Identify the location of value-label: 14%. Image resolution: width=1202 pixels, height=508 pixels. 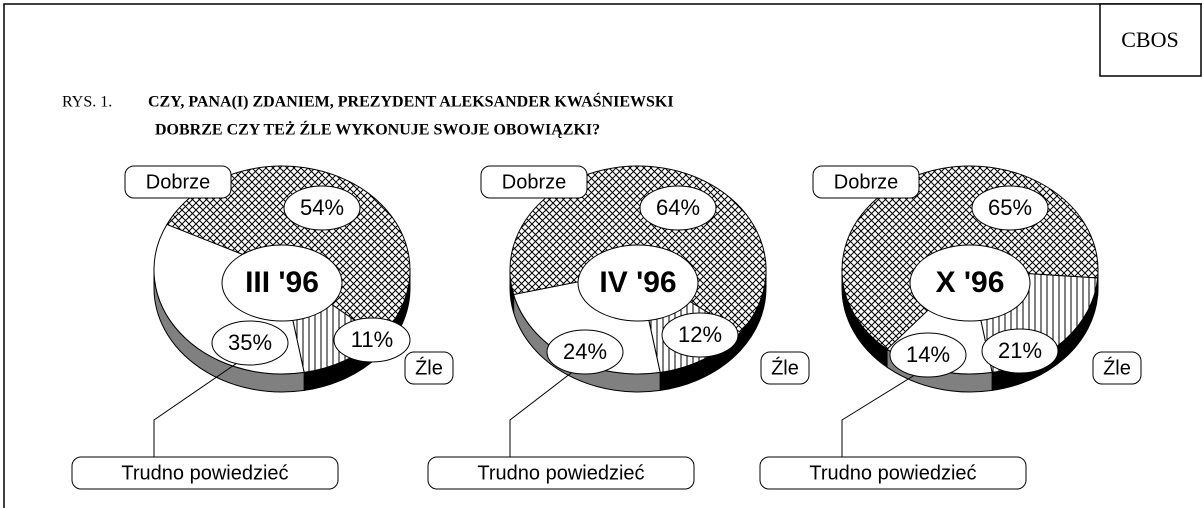
(928, 354).